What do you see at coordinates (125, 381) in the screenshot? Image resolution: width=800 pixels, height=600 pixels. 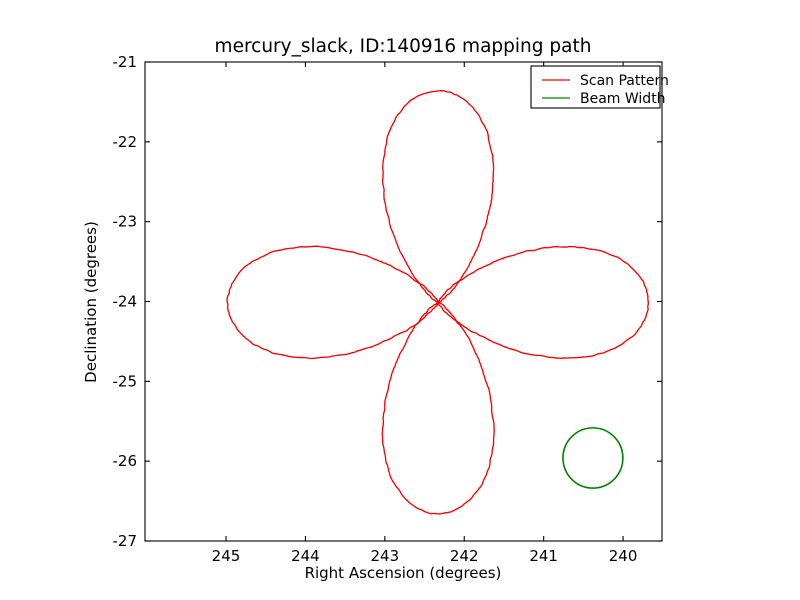 I see `y-tick-label: -25` at bounding box center [125, 381].